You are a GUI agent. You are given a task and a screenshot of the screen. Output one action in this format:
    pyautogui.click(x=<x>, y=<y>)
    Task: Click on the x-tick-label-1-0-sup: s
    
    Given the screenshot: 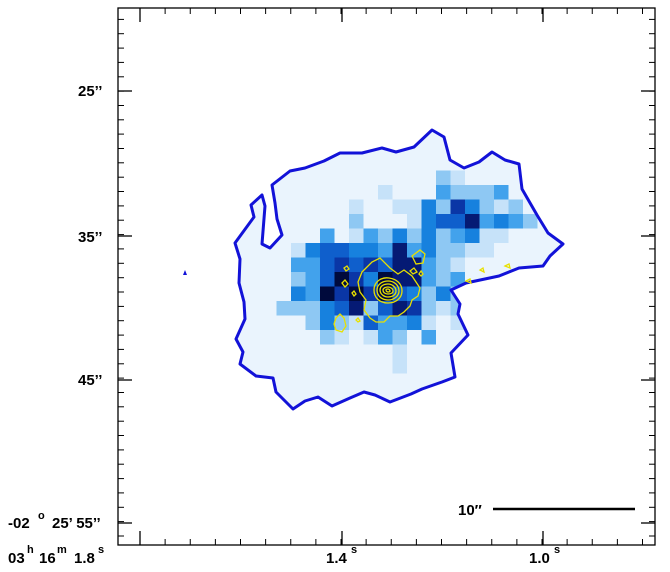 What is the action you would take?
    pyautogui.click(x=557, y=550)
    